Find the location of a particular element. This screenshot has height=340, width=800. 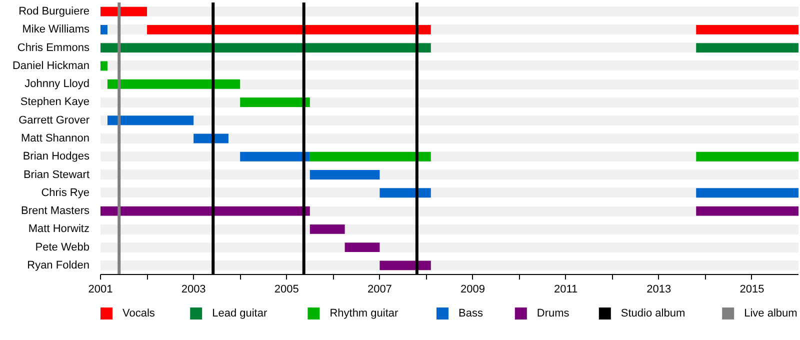

legend-label: Rhythm guitar is located at coordinates (364, 314).